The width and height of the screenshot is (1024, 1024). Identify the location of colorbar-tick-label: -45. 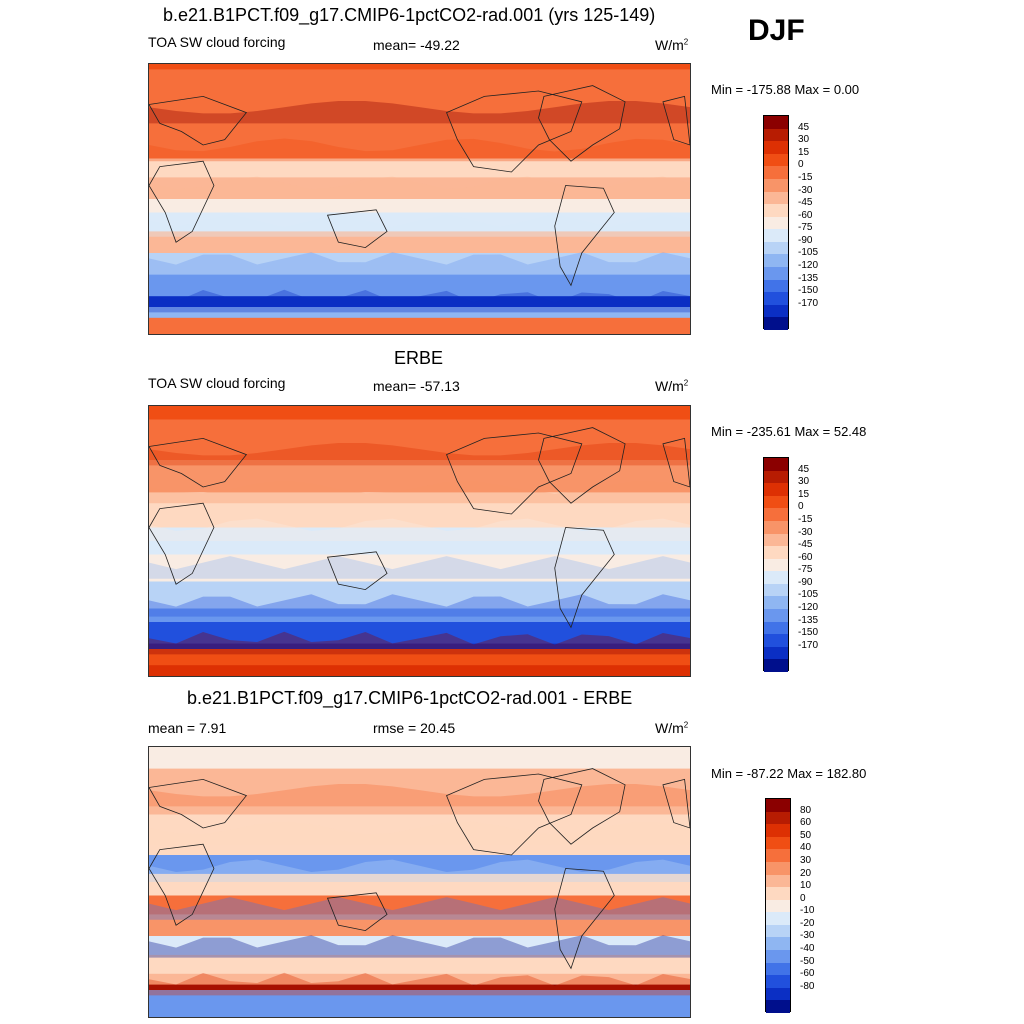
(805, 203).